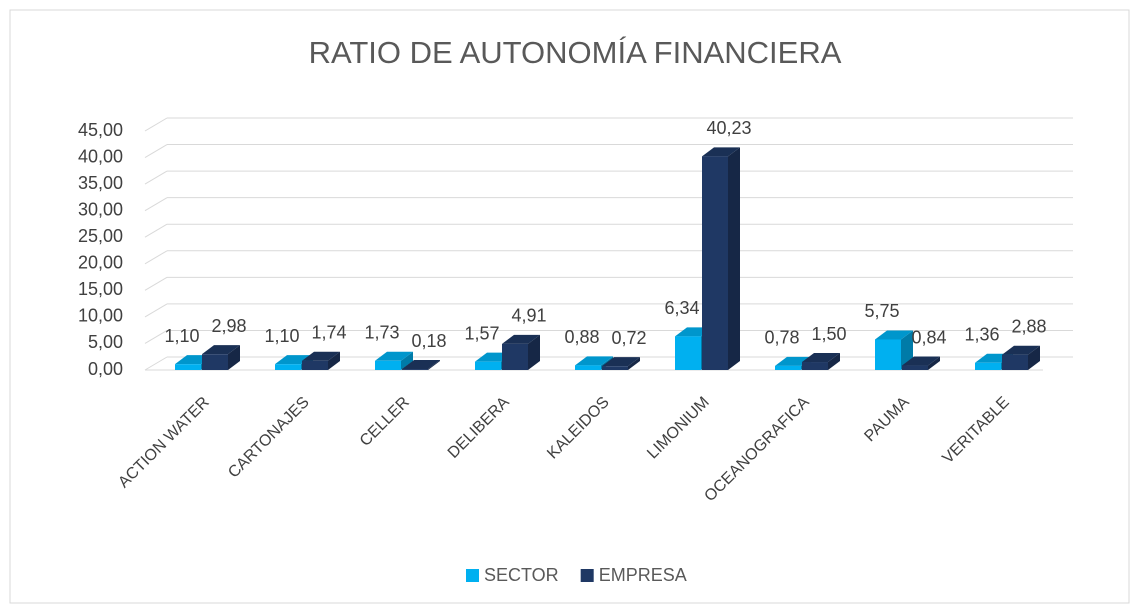 This screenshot has height=605, width=1131. Describe the element at coordinates (100, 289) in the screenshot. I see `y-tick-label: 15,00` at that location.